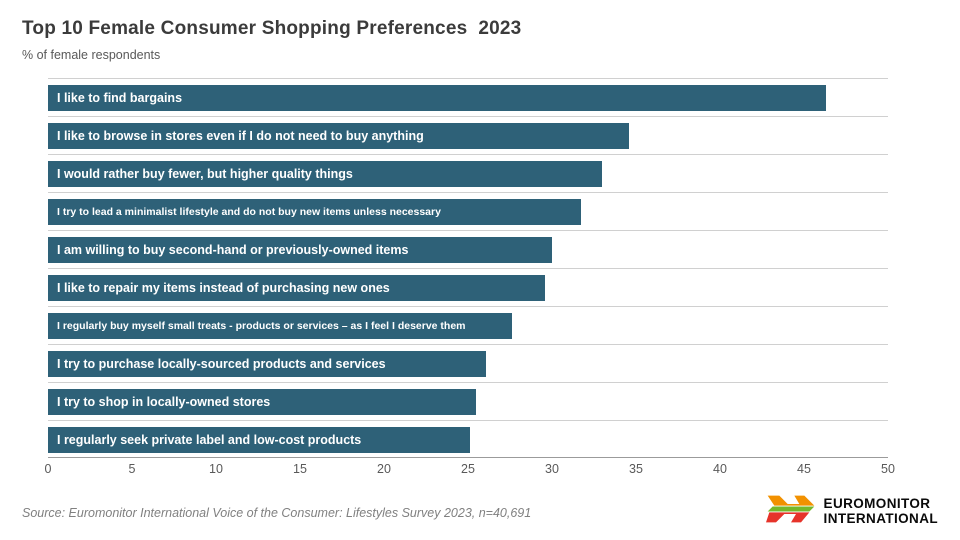  What do you see at coordinates (880, 518) in the screenshot?
I see `logo-line-2: INTERNATIONAL` at bounding box center [880, 518].